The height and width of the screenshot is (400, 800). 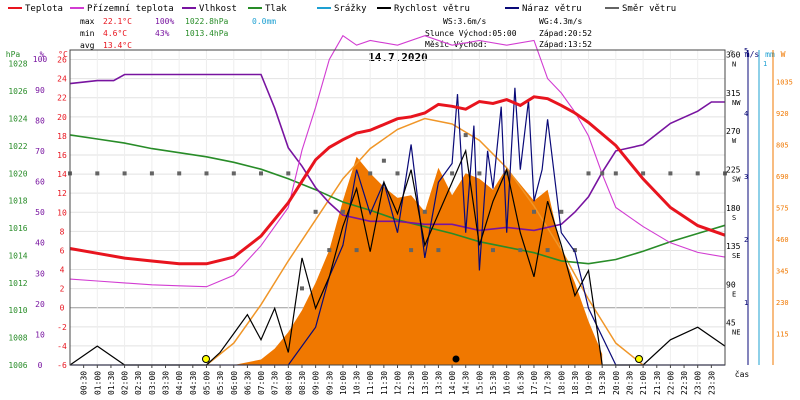 I want to click on stat-temp: 13.4°C, so click(x=117, y=45).